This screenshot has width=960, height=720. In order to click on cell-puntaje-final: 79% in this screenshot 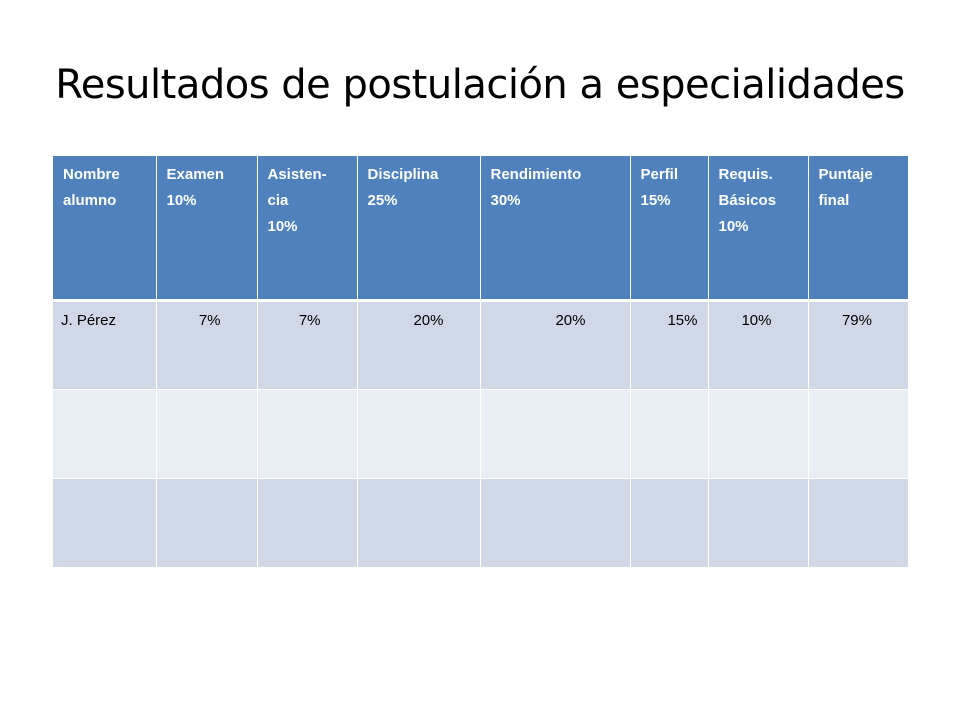, I will do `click(858, 345)`.